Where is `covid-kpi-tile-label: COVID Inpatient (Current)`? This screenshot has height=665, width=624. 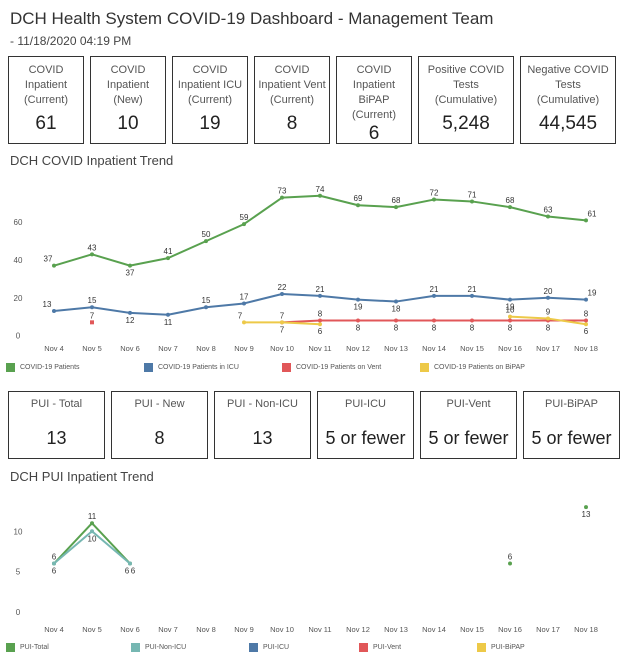 covid-kpi-tile-label: COVID Inpatient (Current) is located at coordinates (45, 85).